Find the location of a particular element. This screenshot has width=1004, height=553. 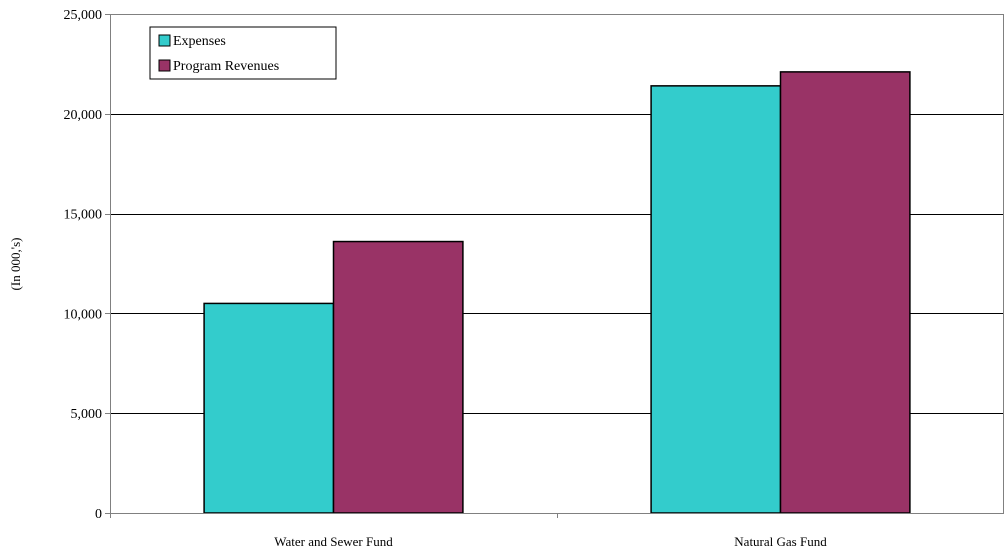

x-tick-label-1: Natural Gas Fund is located at coordinates (780, 541).